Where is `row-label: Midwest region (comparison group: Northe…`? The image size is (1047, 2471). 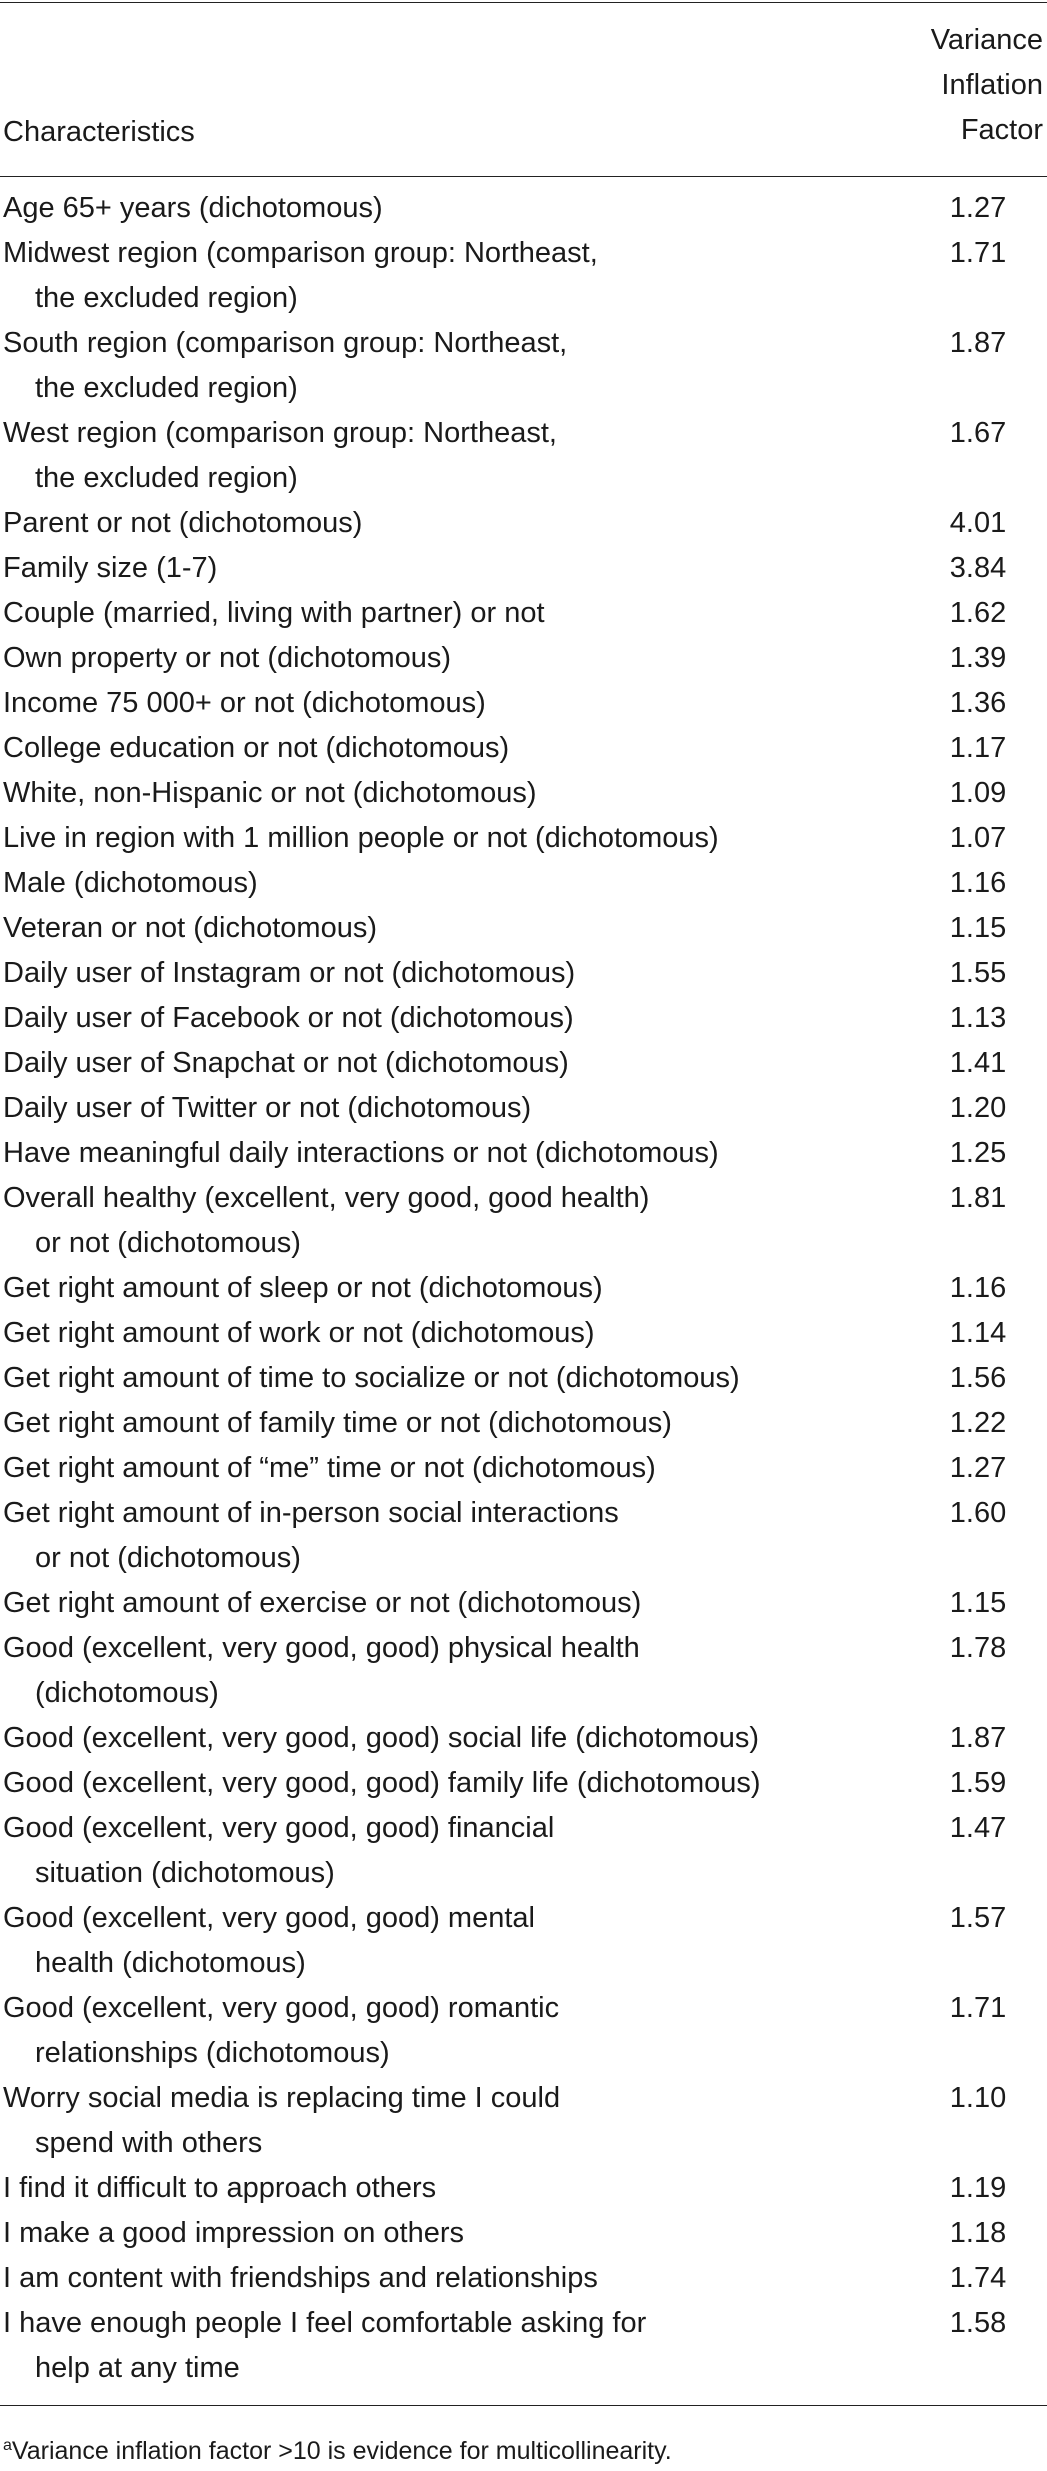
row-label: Midwest region (comparison group: Northe… is located at coordinates (451, 276).